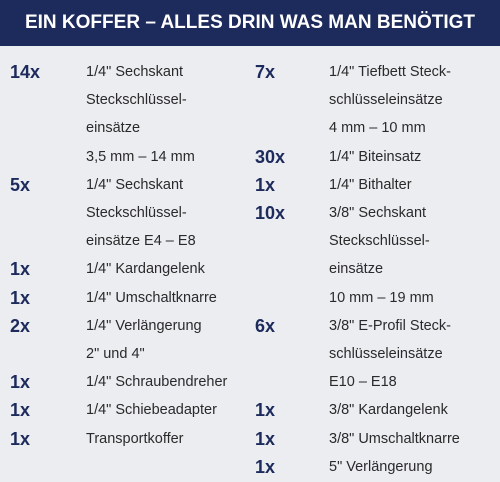 The image size is (500, 482). Describe the element at coordinates (151, 297) in the screenshot. I see `item-text: 1/4" Umschaltknarre` at that location.